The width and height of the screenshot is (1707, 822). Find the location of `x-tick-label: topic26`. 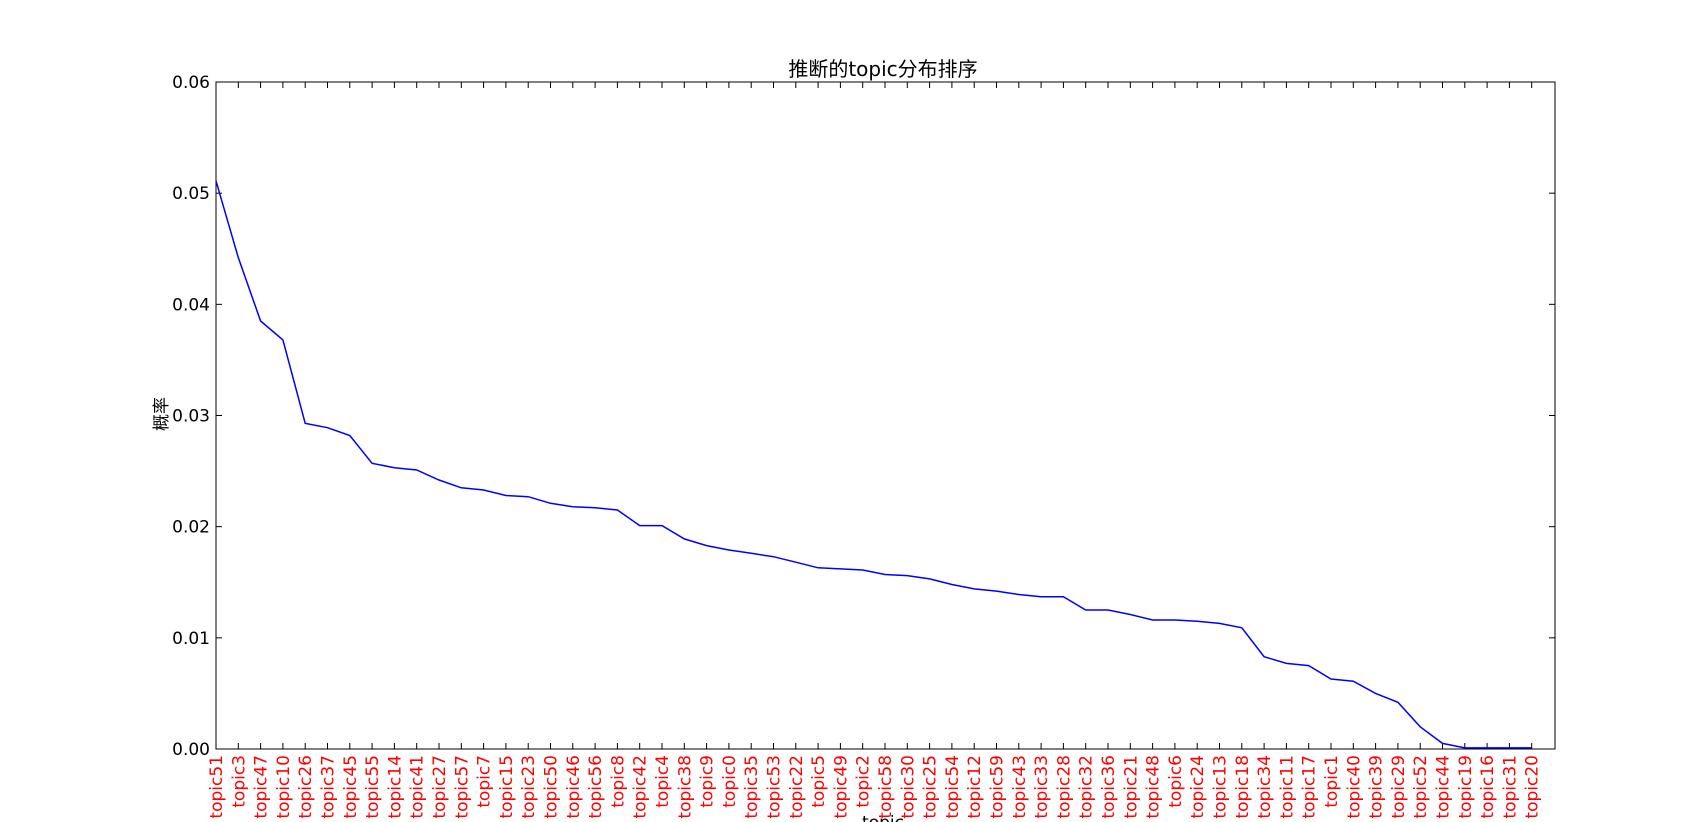

x-tick-label: topic26 is located at coordinates (306, 787).